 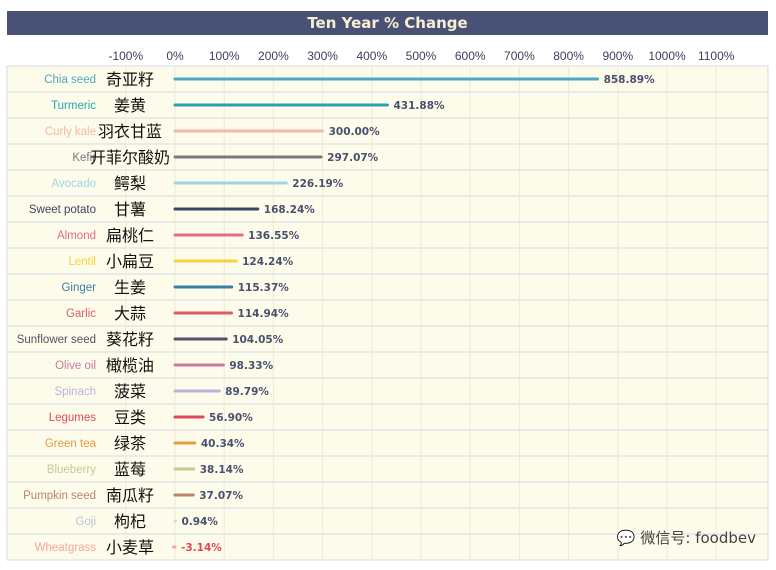 I want to click on wechat-icon: 💬, so click(x=626, y=538).